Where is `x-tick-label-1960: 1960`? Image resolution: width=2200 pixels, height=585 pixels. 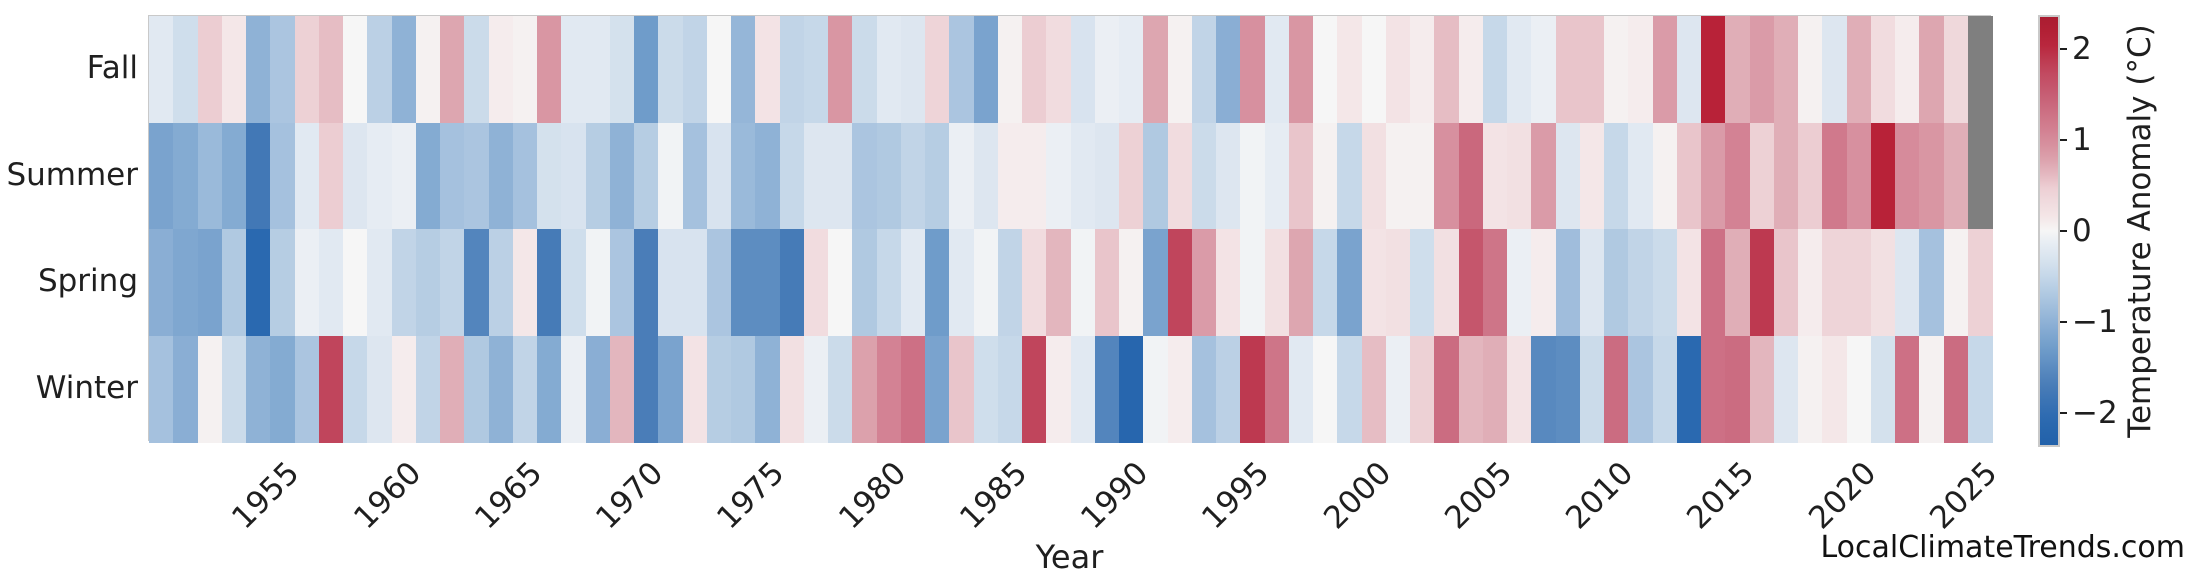 x-tick-label-1960: 1960 is located at coordinates (387, 496).